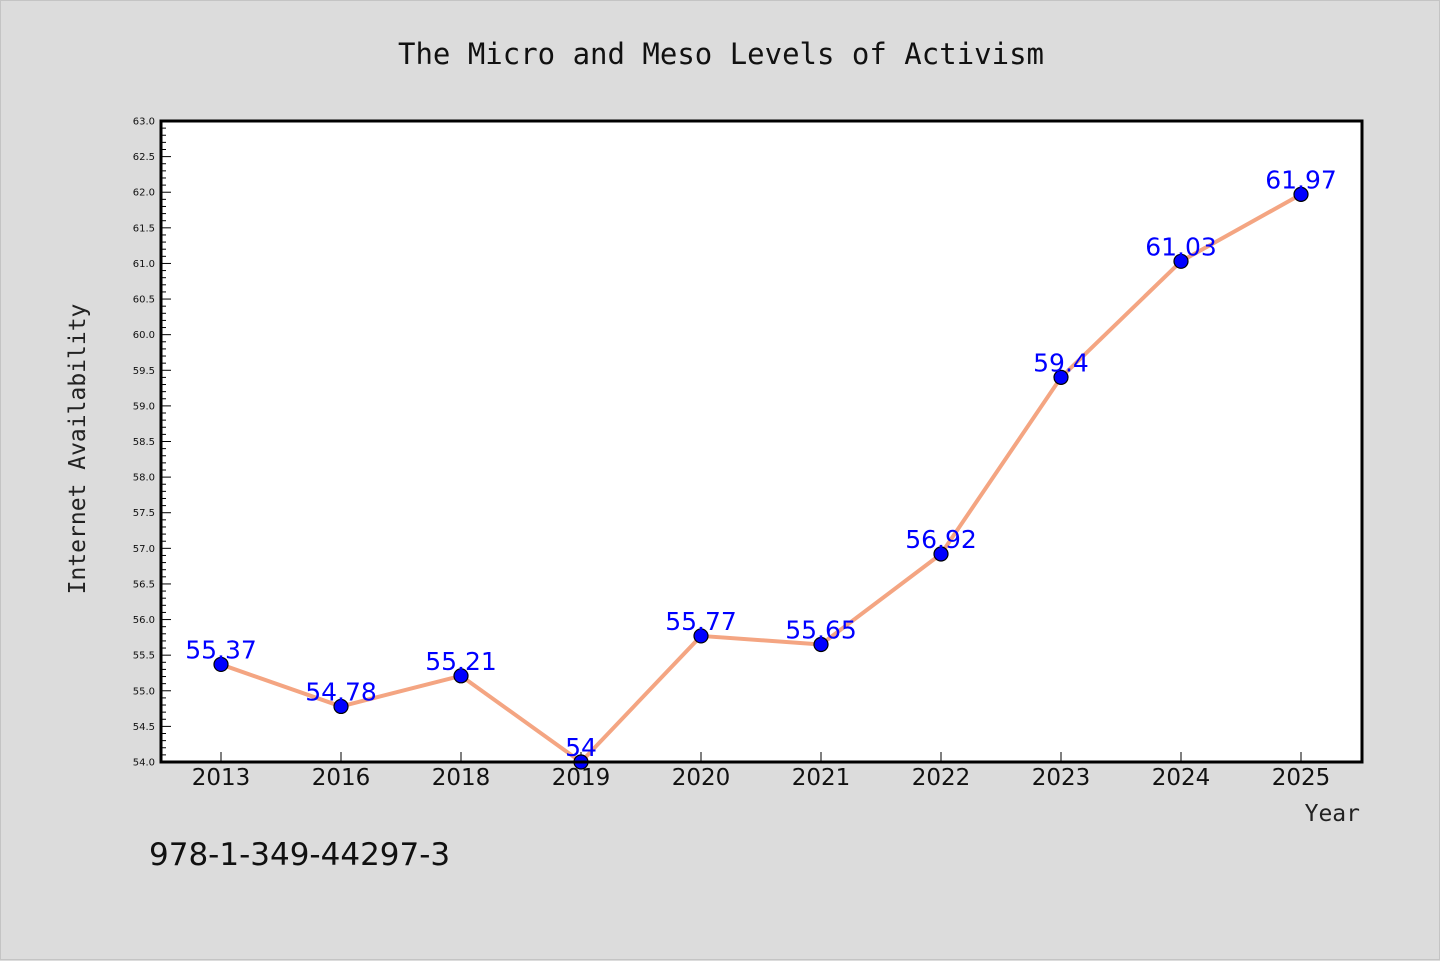 The image size is (1440, 961). What do you see at coordinates (144, 300) in the screenshot?
I see `y-tick-label: 60.5` at bounding box center [144, 300].